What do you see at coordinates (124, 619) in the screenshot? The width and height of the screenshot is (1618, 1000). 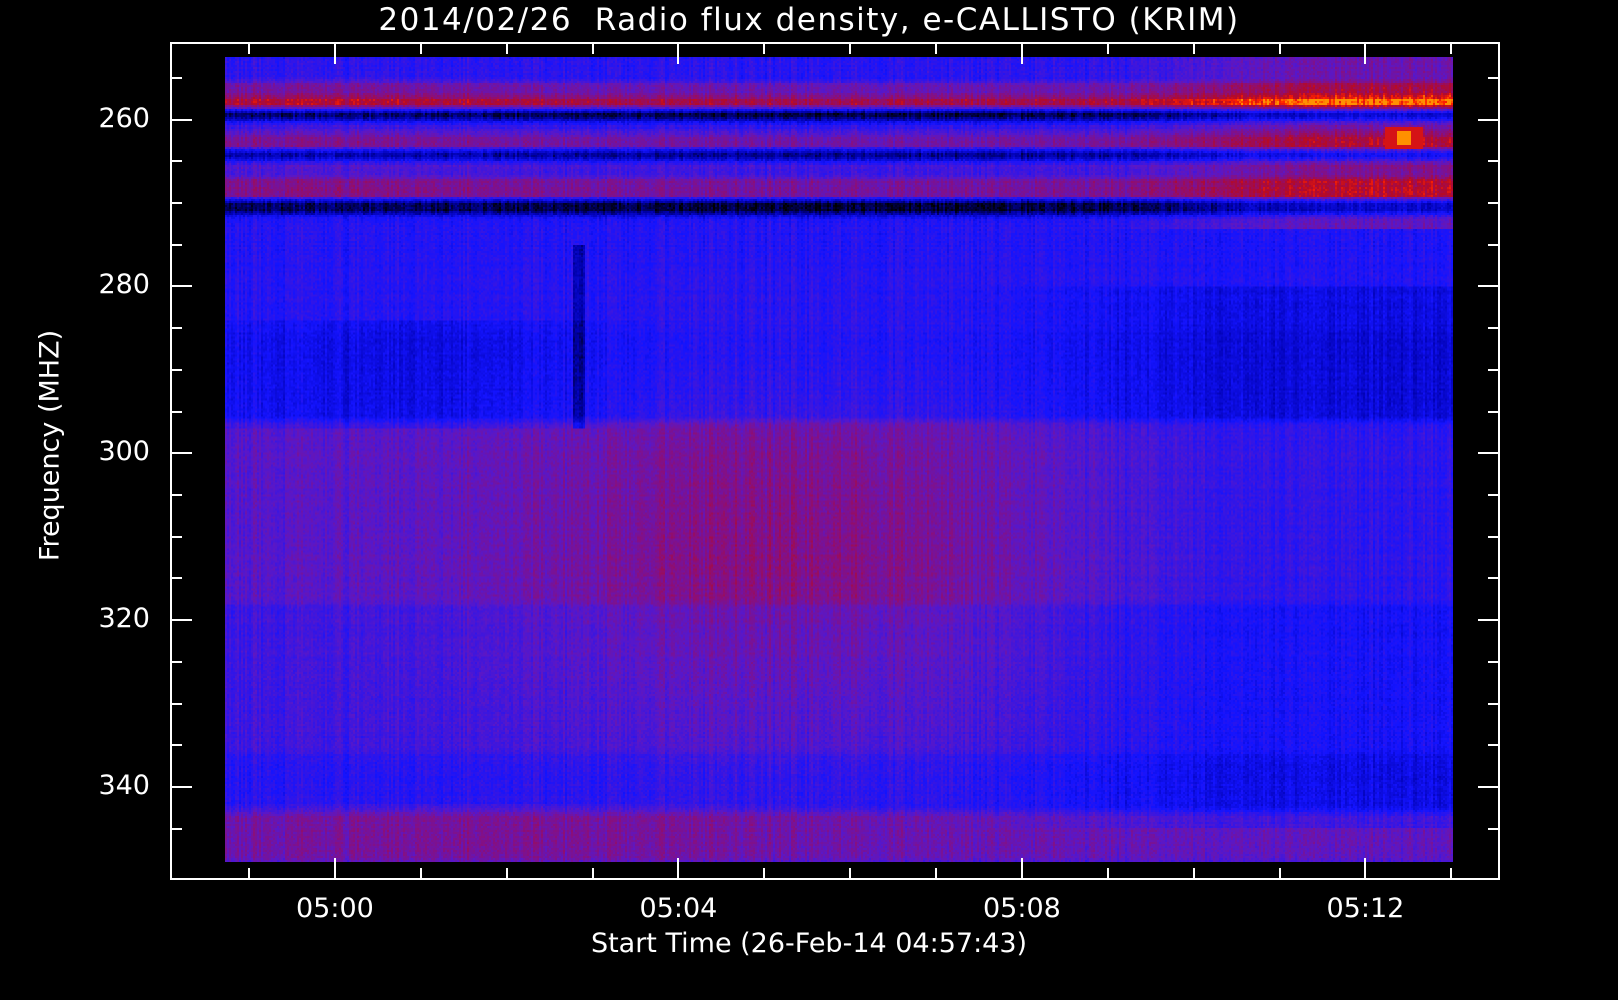 I see `y-tick-label: 320` at bounding box center [124, 619].